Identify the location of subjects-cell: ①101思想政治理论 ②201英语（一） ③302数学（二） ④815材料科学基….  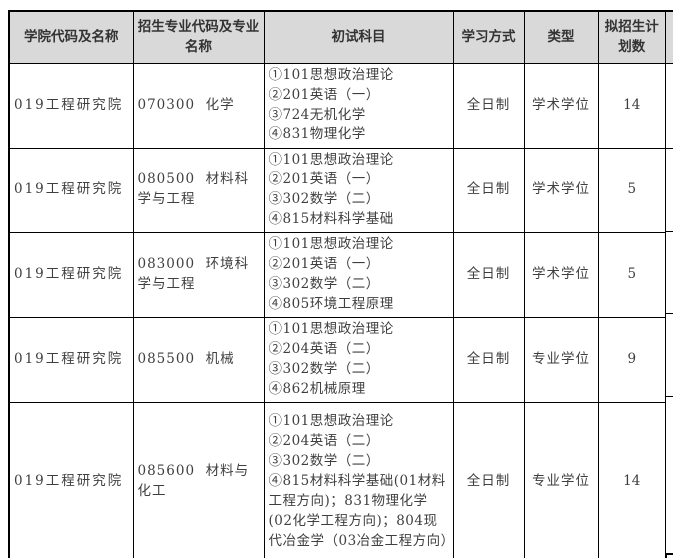
(358, 190).